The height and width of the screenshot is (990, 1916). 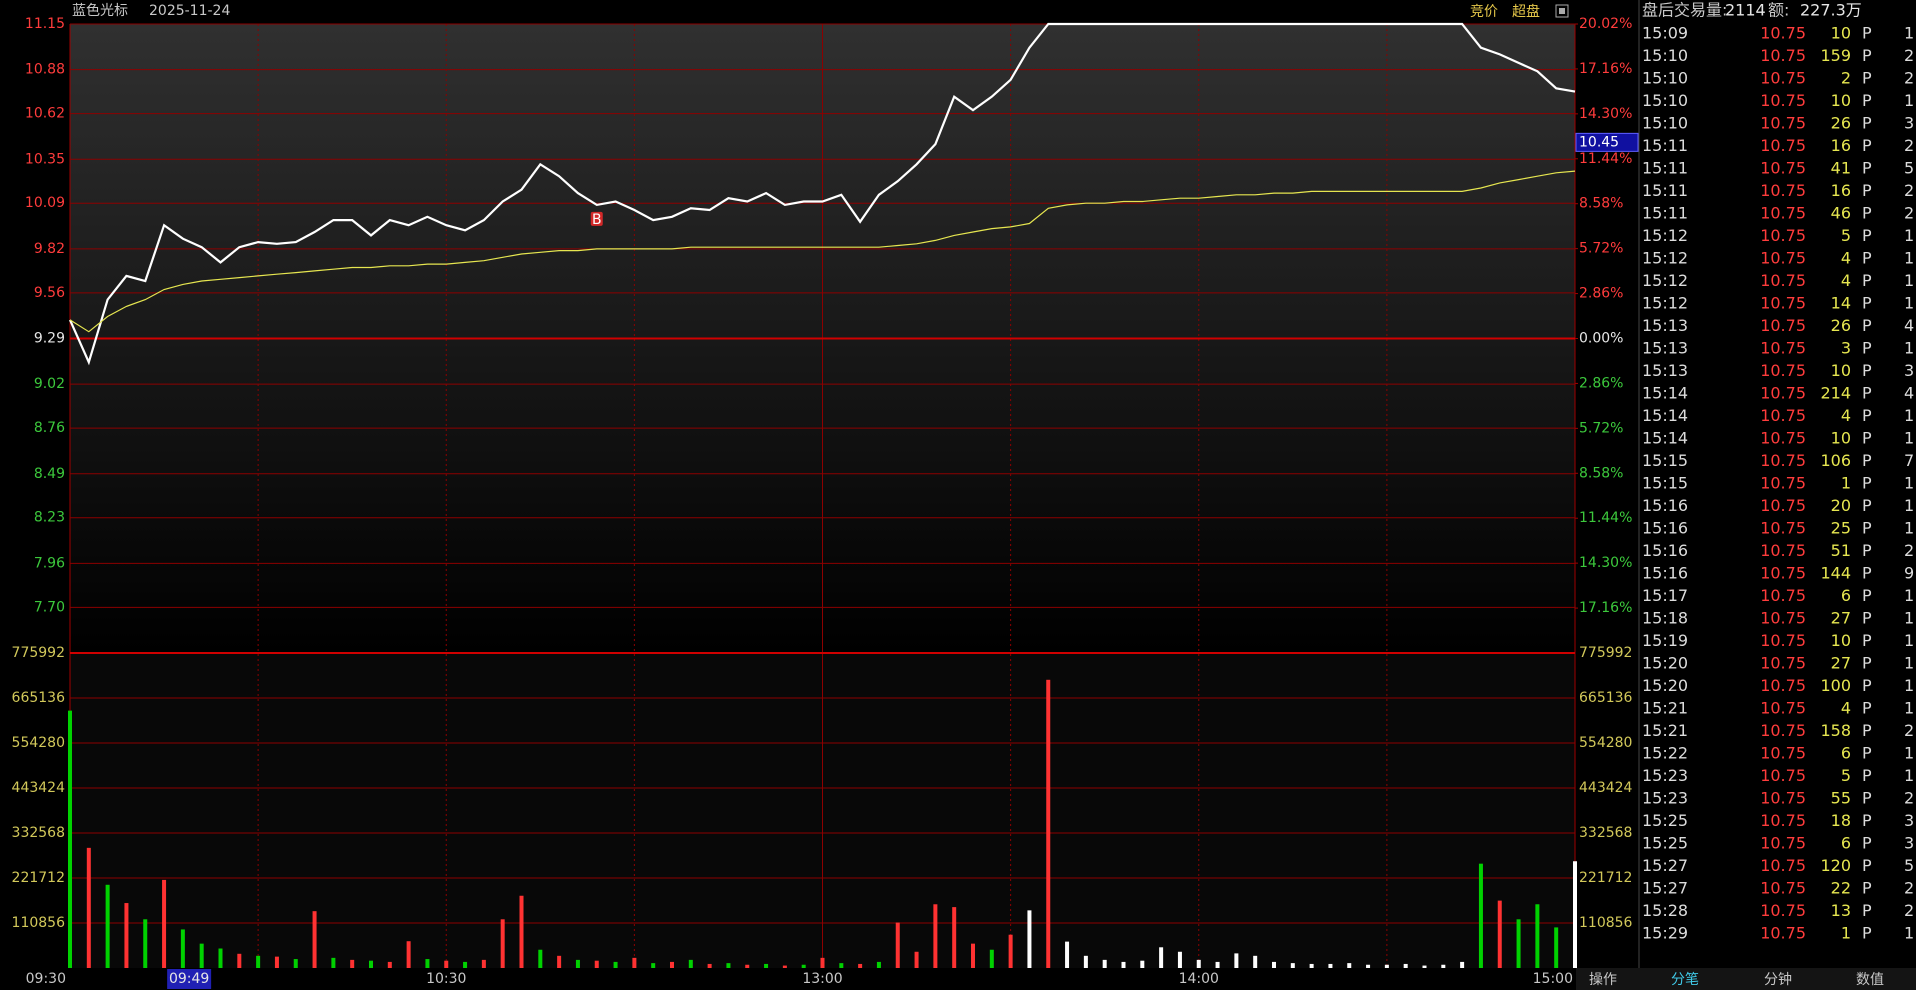 What do you see at coordinates (38, 743) in the screenshot?
I see `volume-tick-label: 554280` at bounding box center [38, 743].